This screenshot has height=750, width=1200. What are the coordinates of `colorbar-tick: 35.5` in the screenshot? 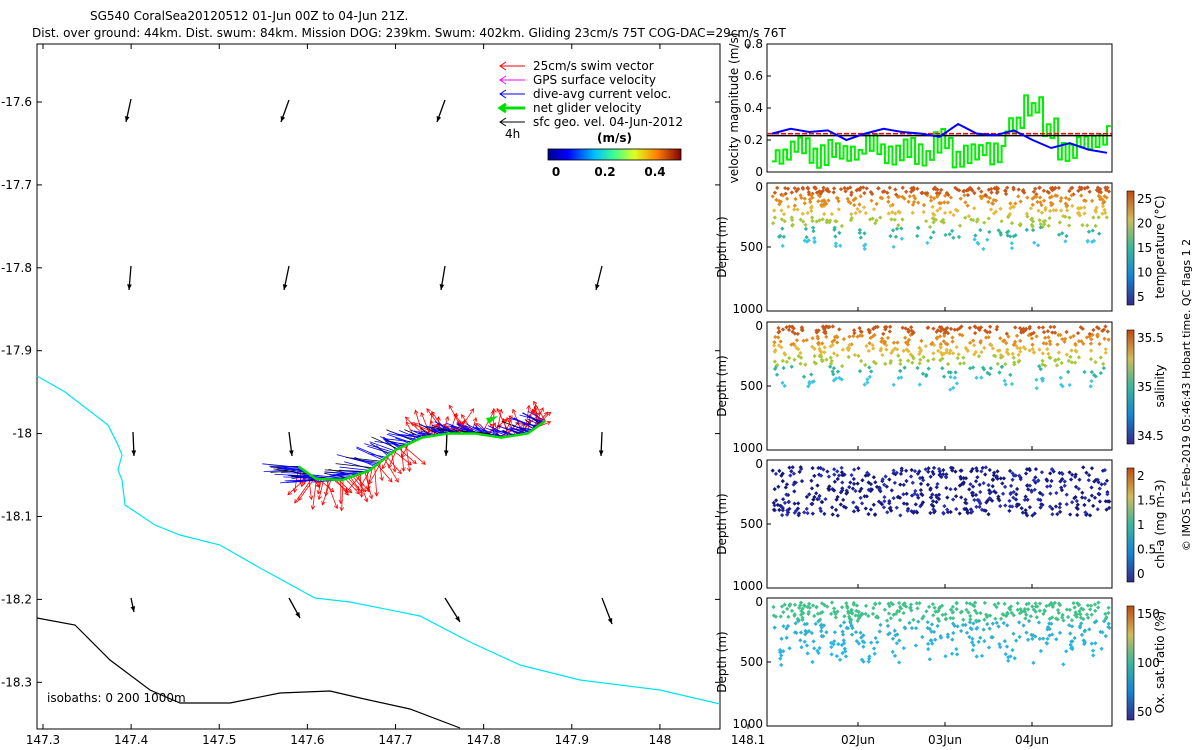 It's located at (1150, 338).